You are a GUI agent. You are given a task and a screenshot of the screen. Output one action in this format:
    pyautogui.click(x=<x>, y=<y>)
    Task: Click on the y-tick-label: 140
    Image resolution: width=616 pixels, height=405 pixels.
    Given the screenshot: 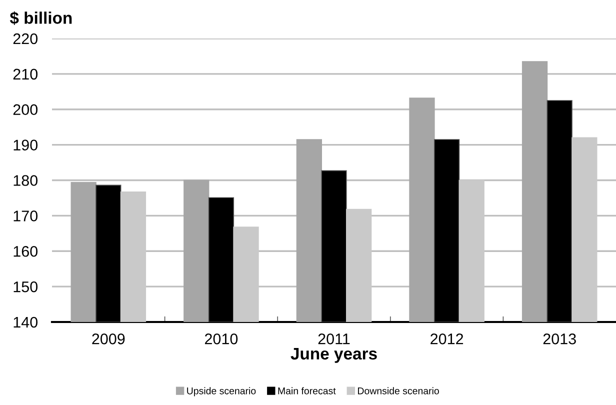 What is the action you would take?
    pyautogui.click(x=26, y=322)
    